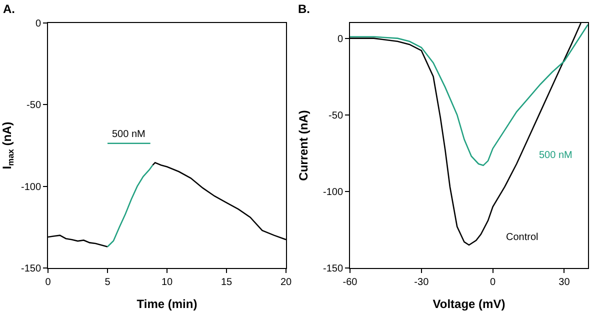  I want to click on x-tick-label: -30, so click(422, 282).